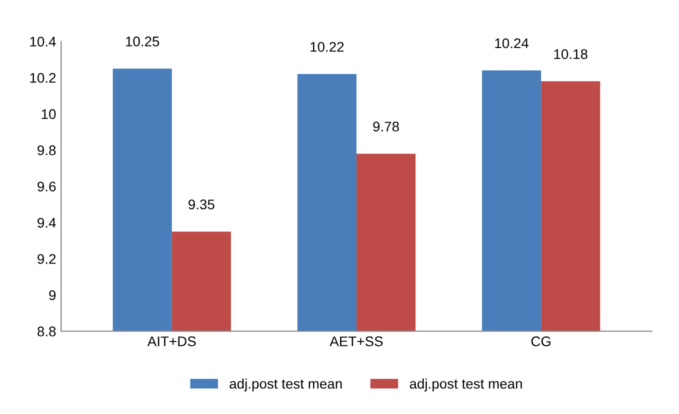 The width and height of the screenshot is (679, 414). What do you see at coordinates (47, 187) in the screenshot?
I see `y-tick-label: 9.6` at bounding box center [47, 187].